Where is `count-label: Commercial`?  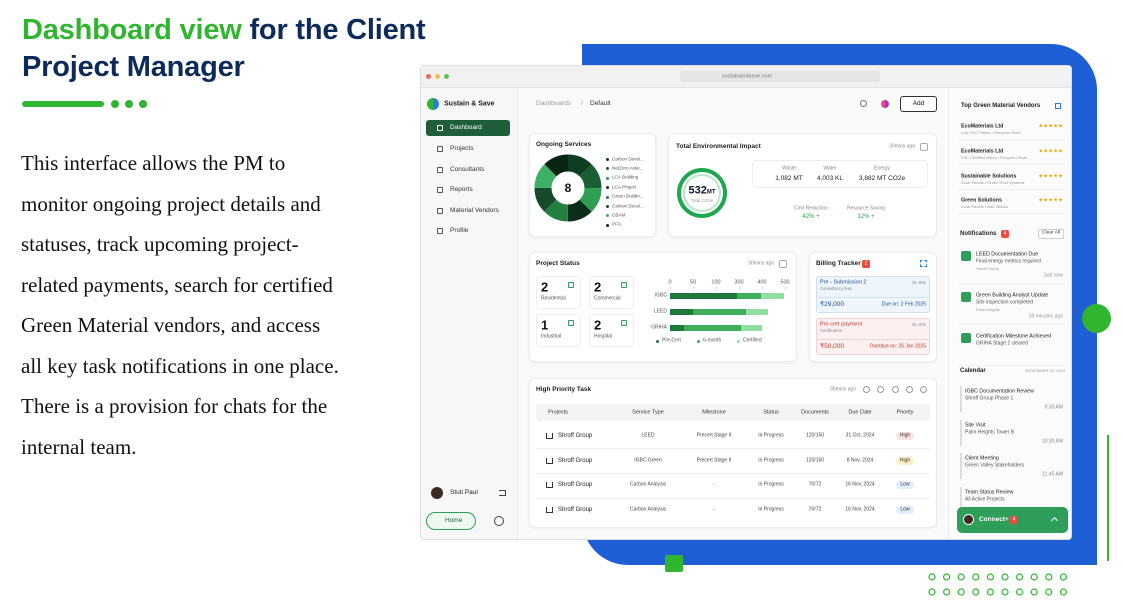
count-label: Commercial is located at coordinates (607, 298).